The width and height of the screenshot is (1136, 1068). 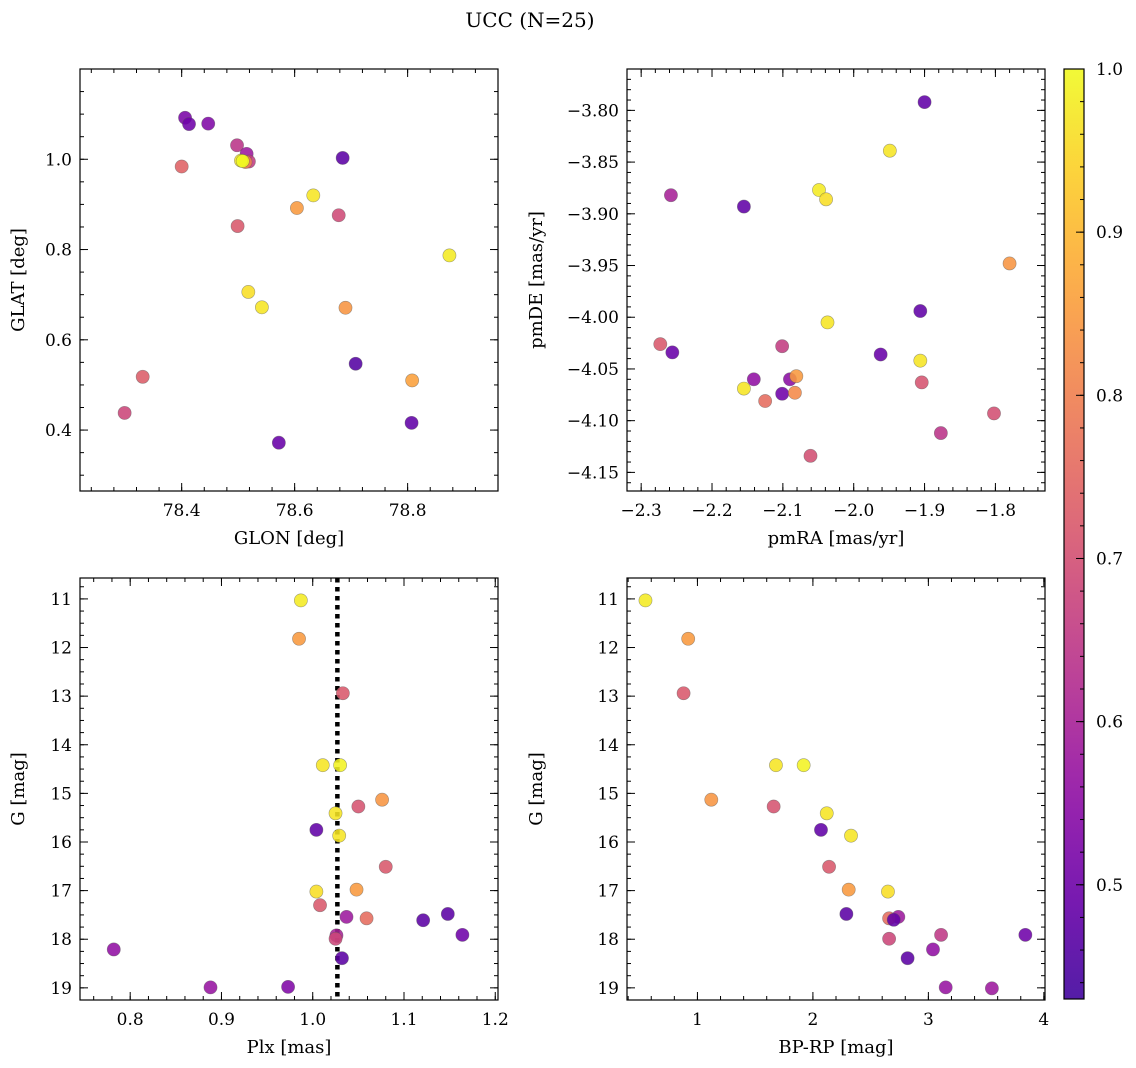 What do you see at coordinates (593, 370) in the screenshot?
I see `y-tick-label: −4.05` at bounding box center [593, 370].